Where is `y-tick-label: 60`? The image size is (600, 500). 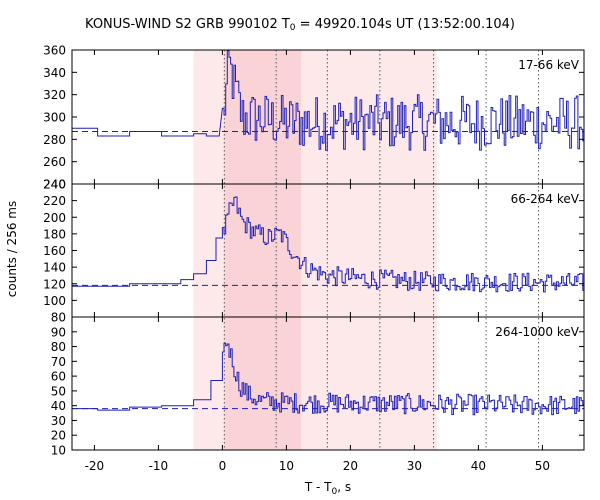 y-tick-label: 60 is located at coordinates (58, 377).